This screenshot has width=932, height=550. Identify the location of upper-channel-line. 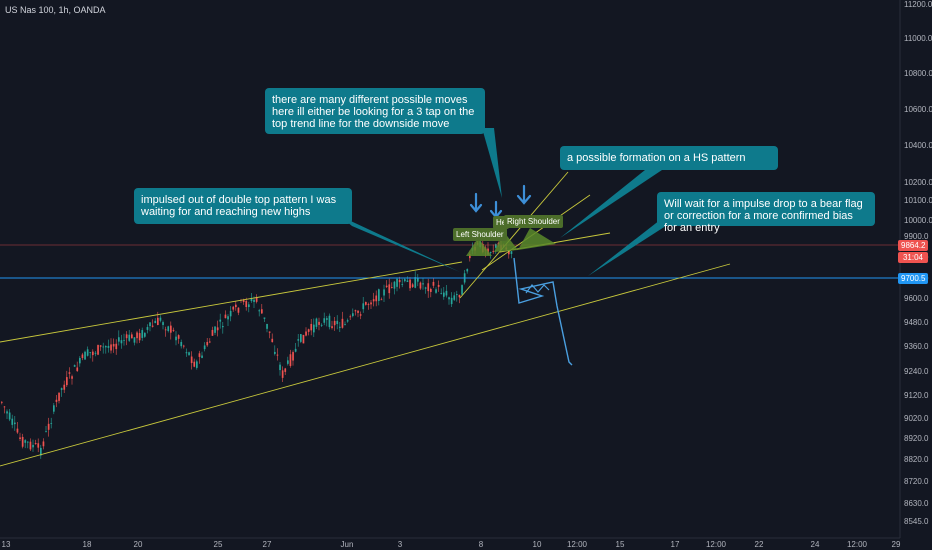
(231, 302).